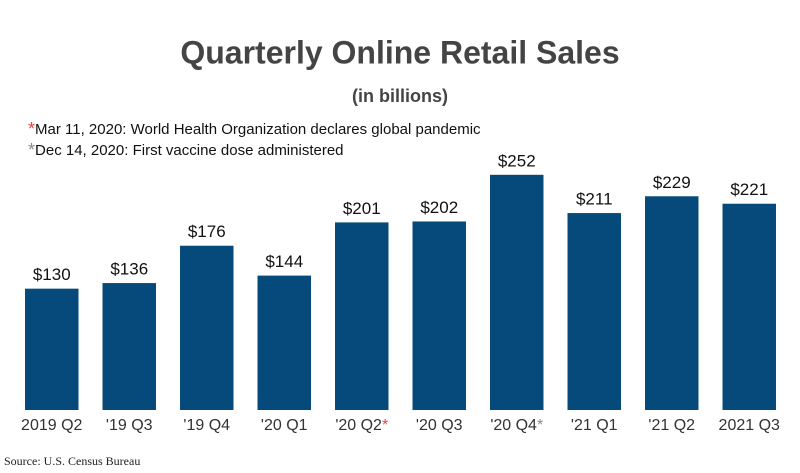  What do you see at coordinates (399, 52) in the screenshot?
I see `chart-title: Quarterly Online Retail Sales` at bounding box center [399, 52].